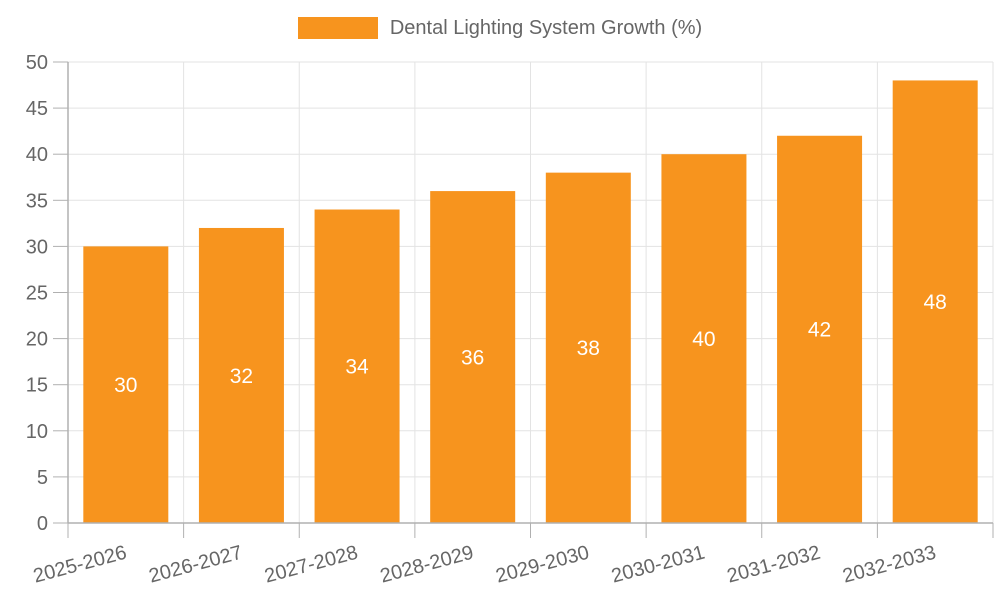 The image size is (1000, 600). What do you see at coordinates (37, 109) in the screenshot?
I see `y-tick-label: 45` at bounding box center [37, 109].